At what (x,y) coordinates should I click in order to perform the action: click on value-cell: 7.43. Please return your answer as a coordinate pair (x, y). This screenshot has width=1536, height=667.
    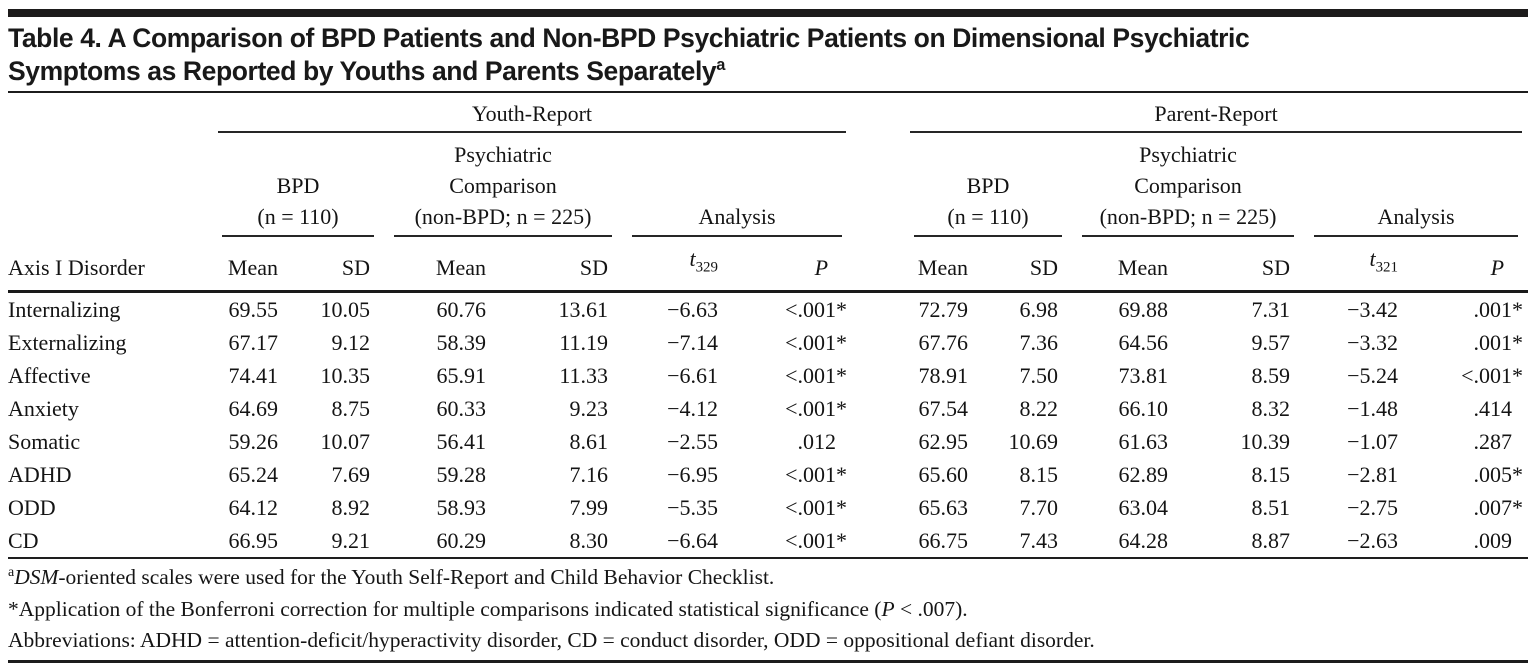
    Looking at the image, I should click on (1027, 542).